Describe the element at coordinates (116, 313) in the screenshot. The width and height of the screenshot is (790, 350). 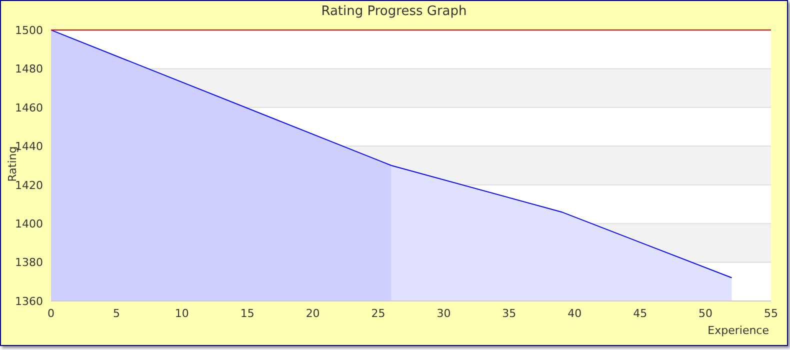
I see `x-tick-label: 5` at that location.